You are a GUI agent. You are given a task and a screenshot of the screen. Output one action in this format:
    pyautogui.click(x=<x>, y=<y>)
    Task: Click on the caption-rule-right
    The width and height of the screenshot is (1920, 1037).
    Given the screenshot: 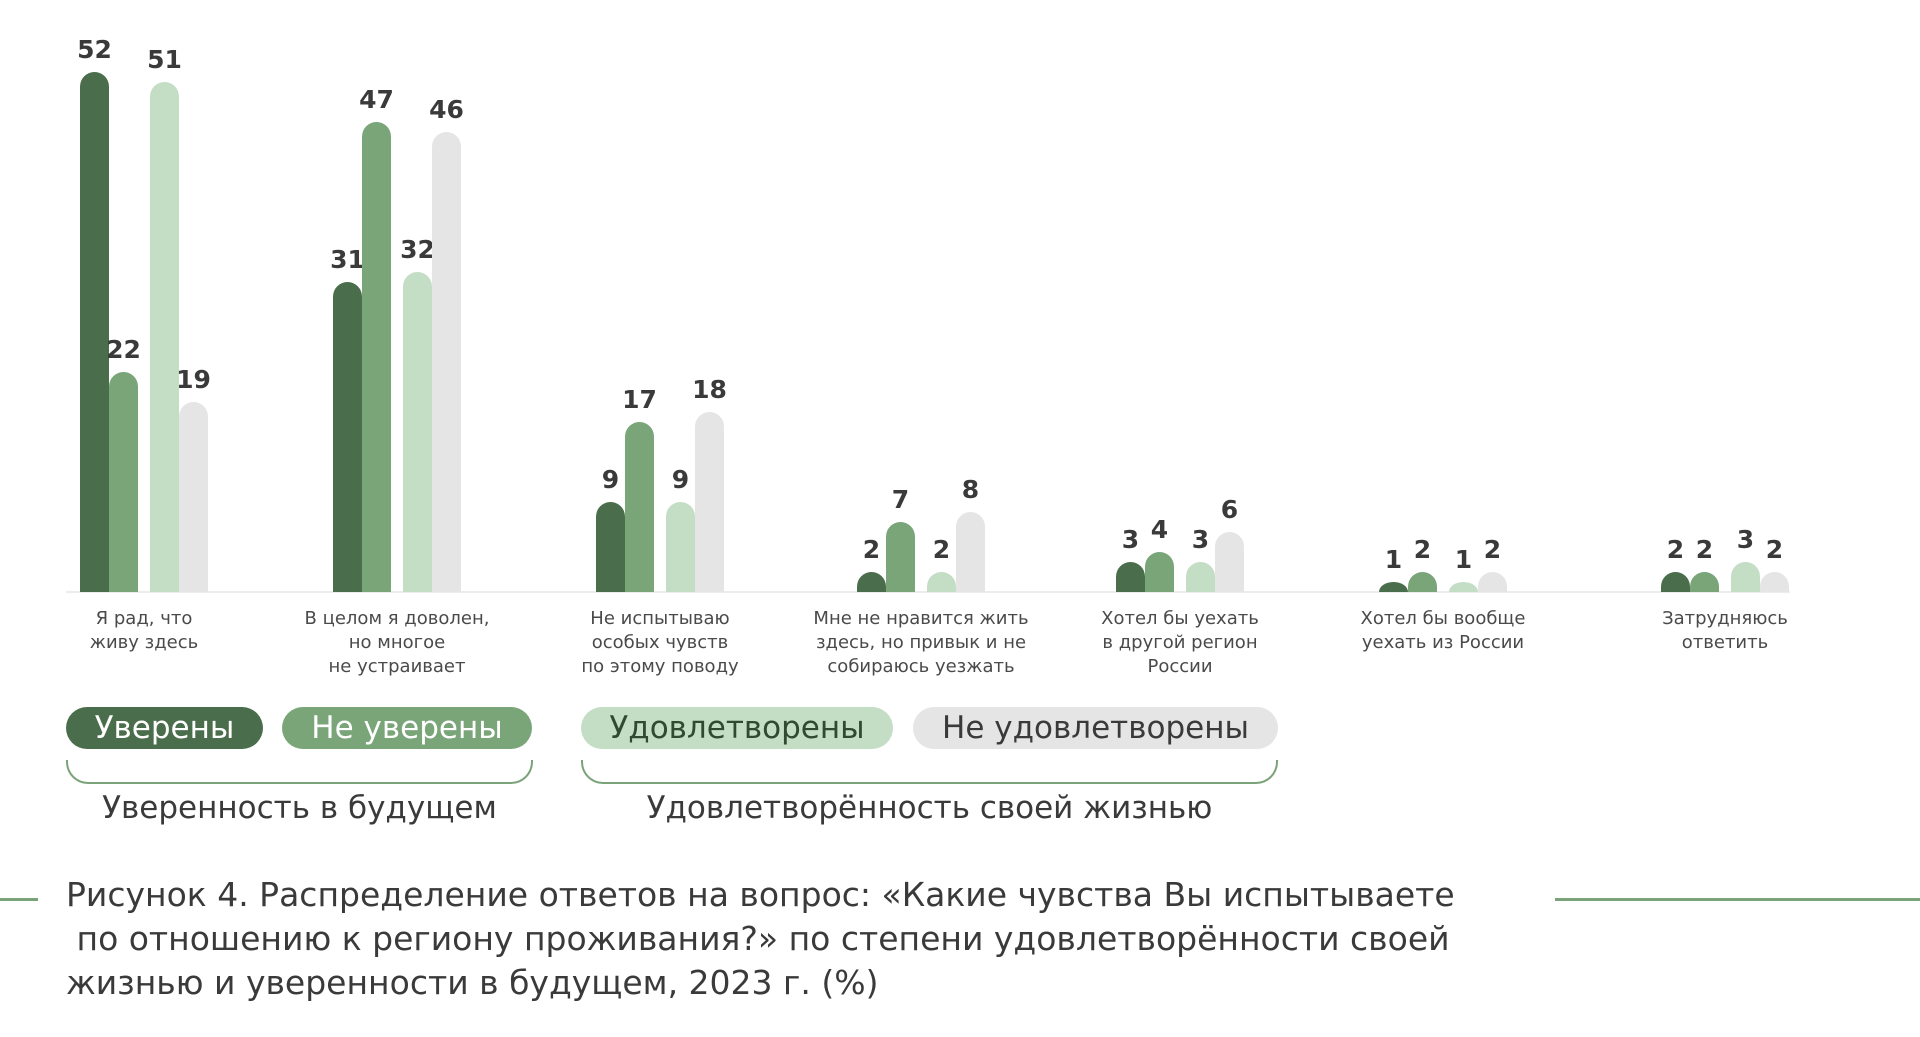 What is the action you would take?
    pyautogui.click(x=1737, y=899)
    